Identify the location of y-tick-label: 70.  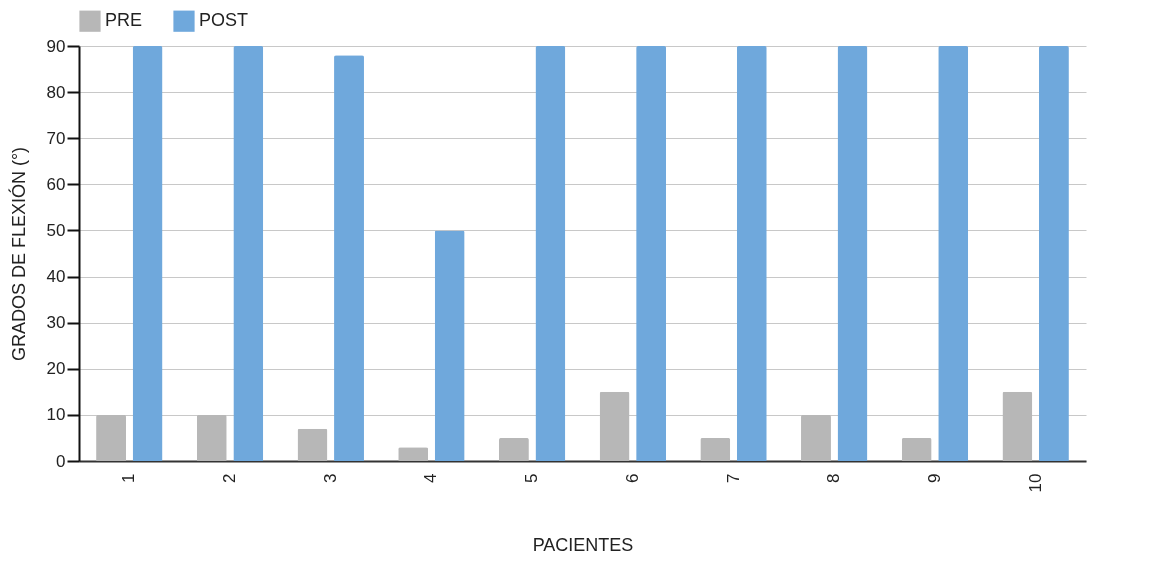
(56, 138).